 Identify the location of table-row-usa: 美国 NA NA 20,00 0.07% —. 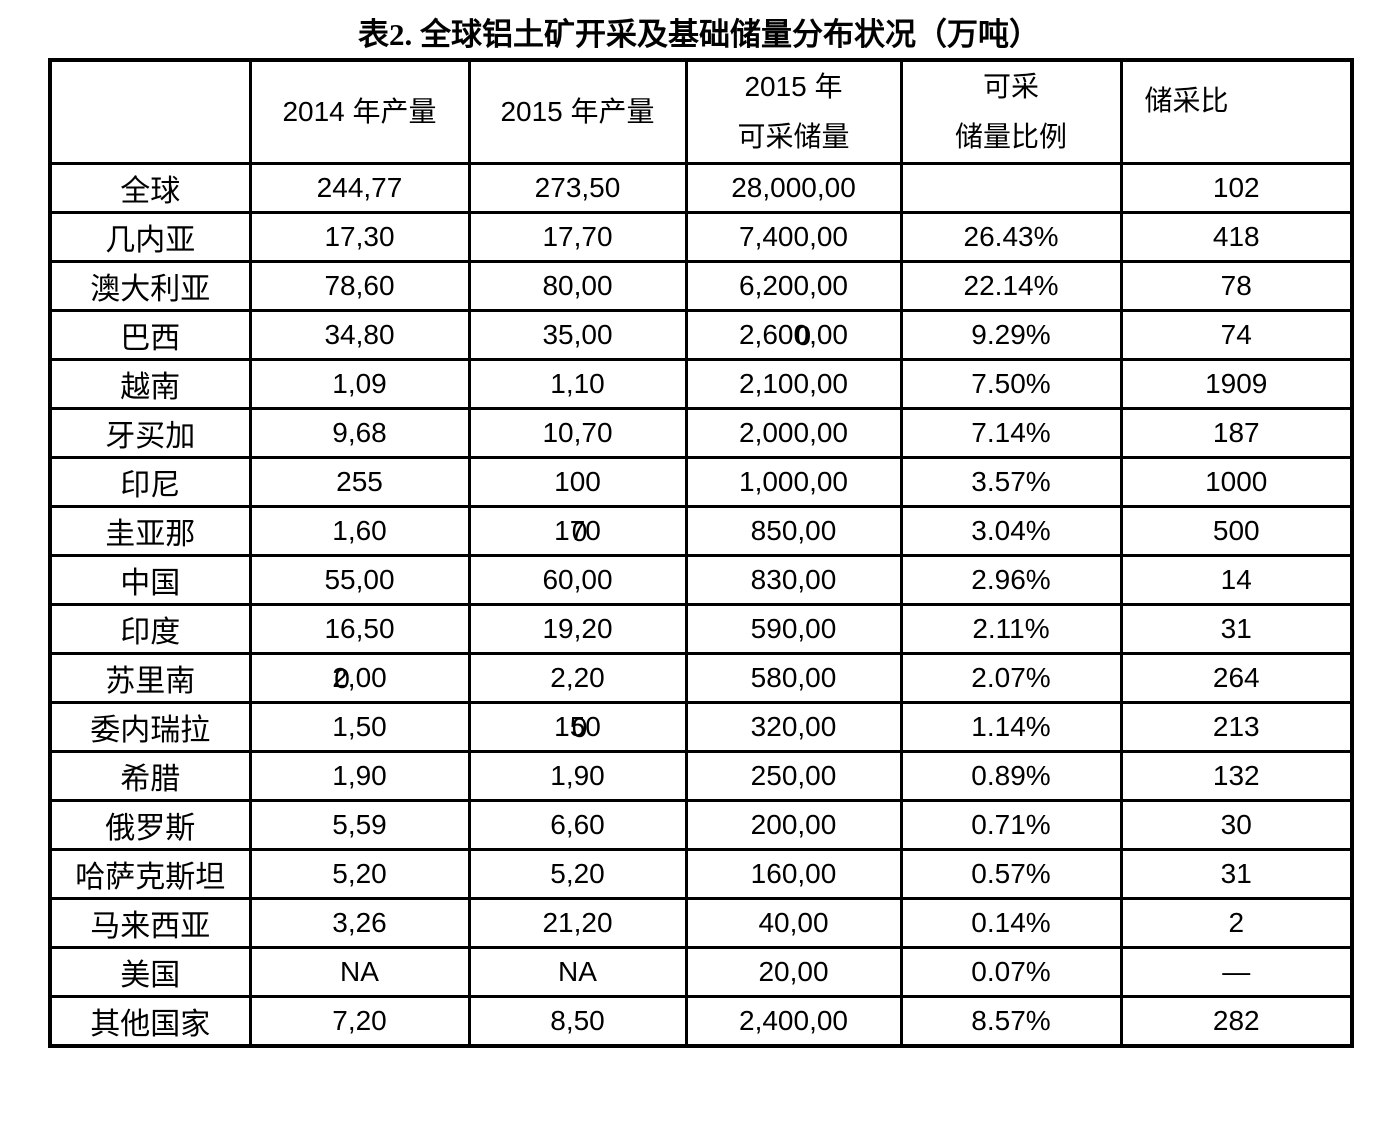
(701, 972).